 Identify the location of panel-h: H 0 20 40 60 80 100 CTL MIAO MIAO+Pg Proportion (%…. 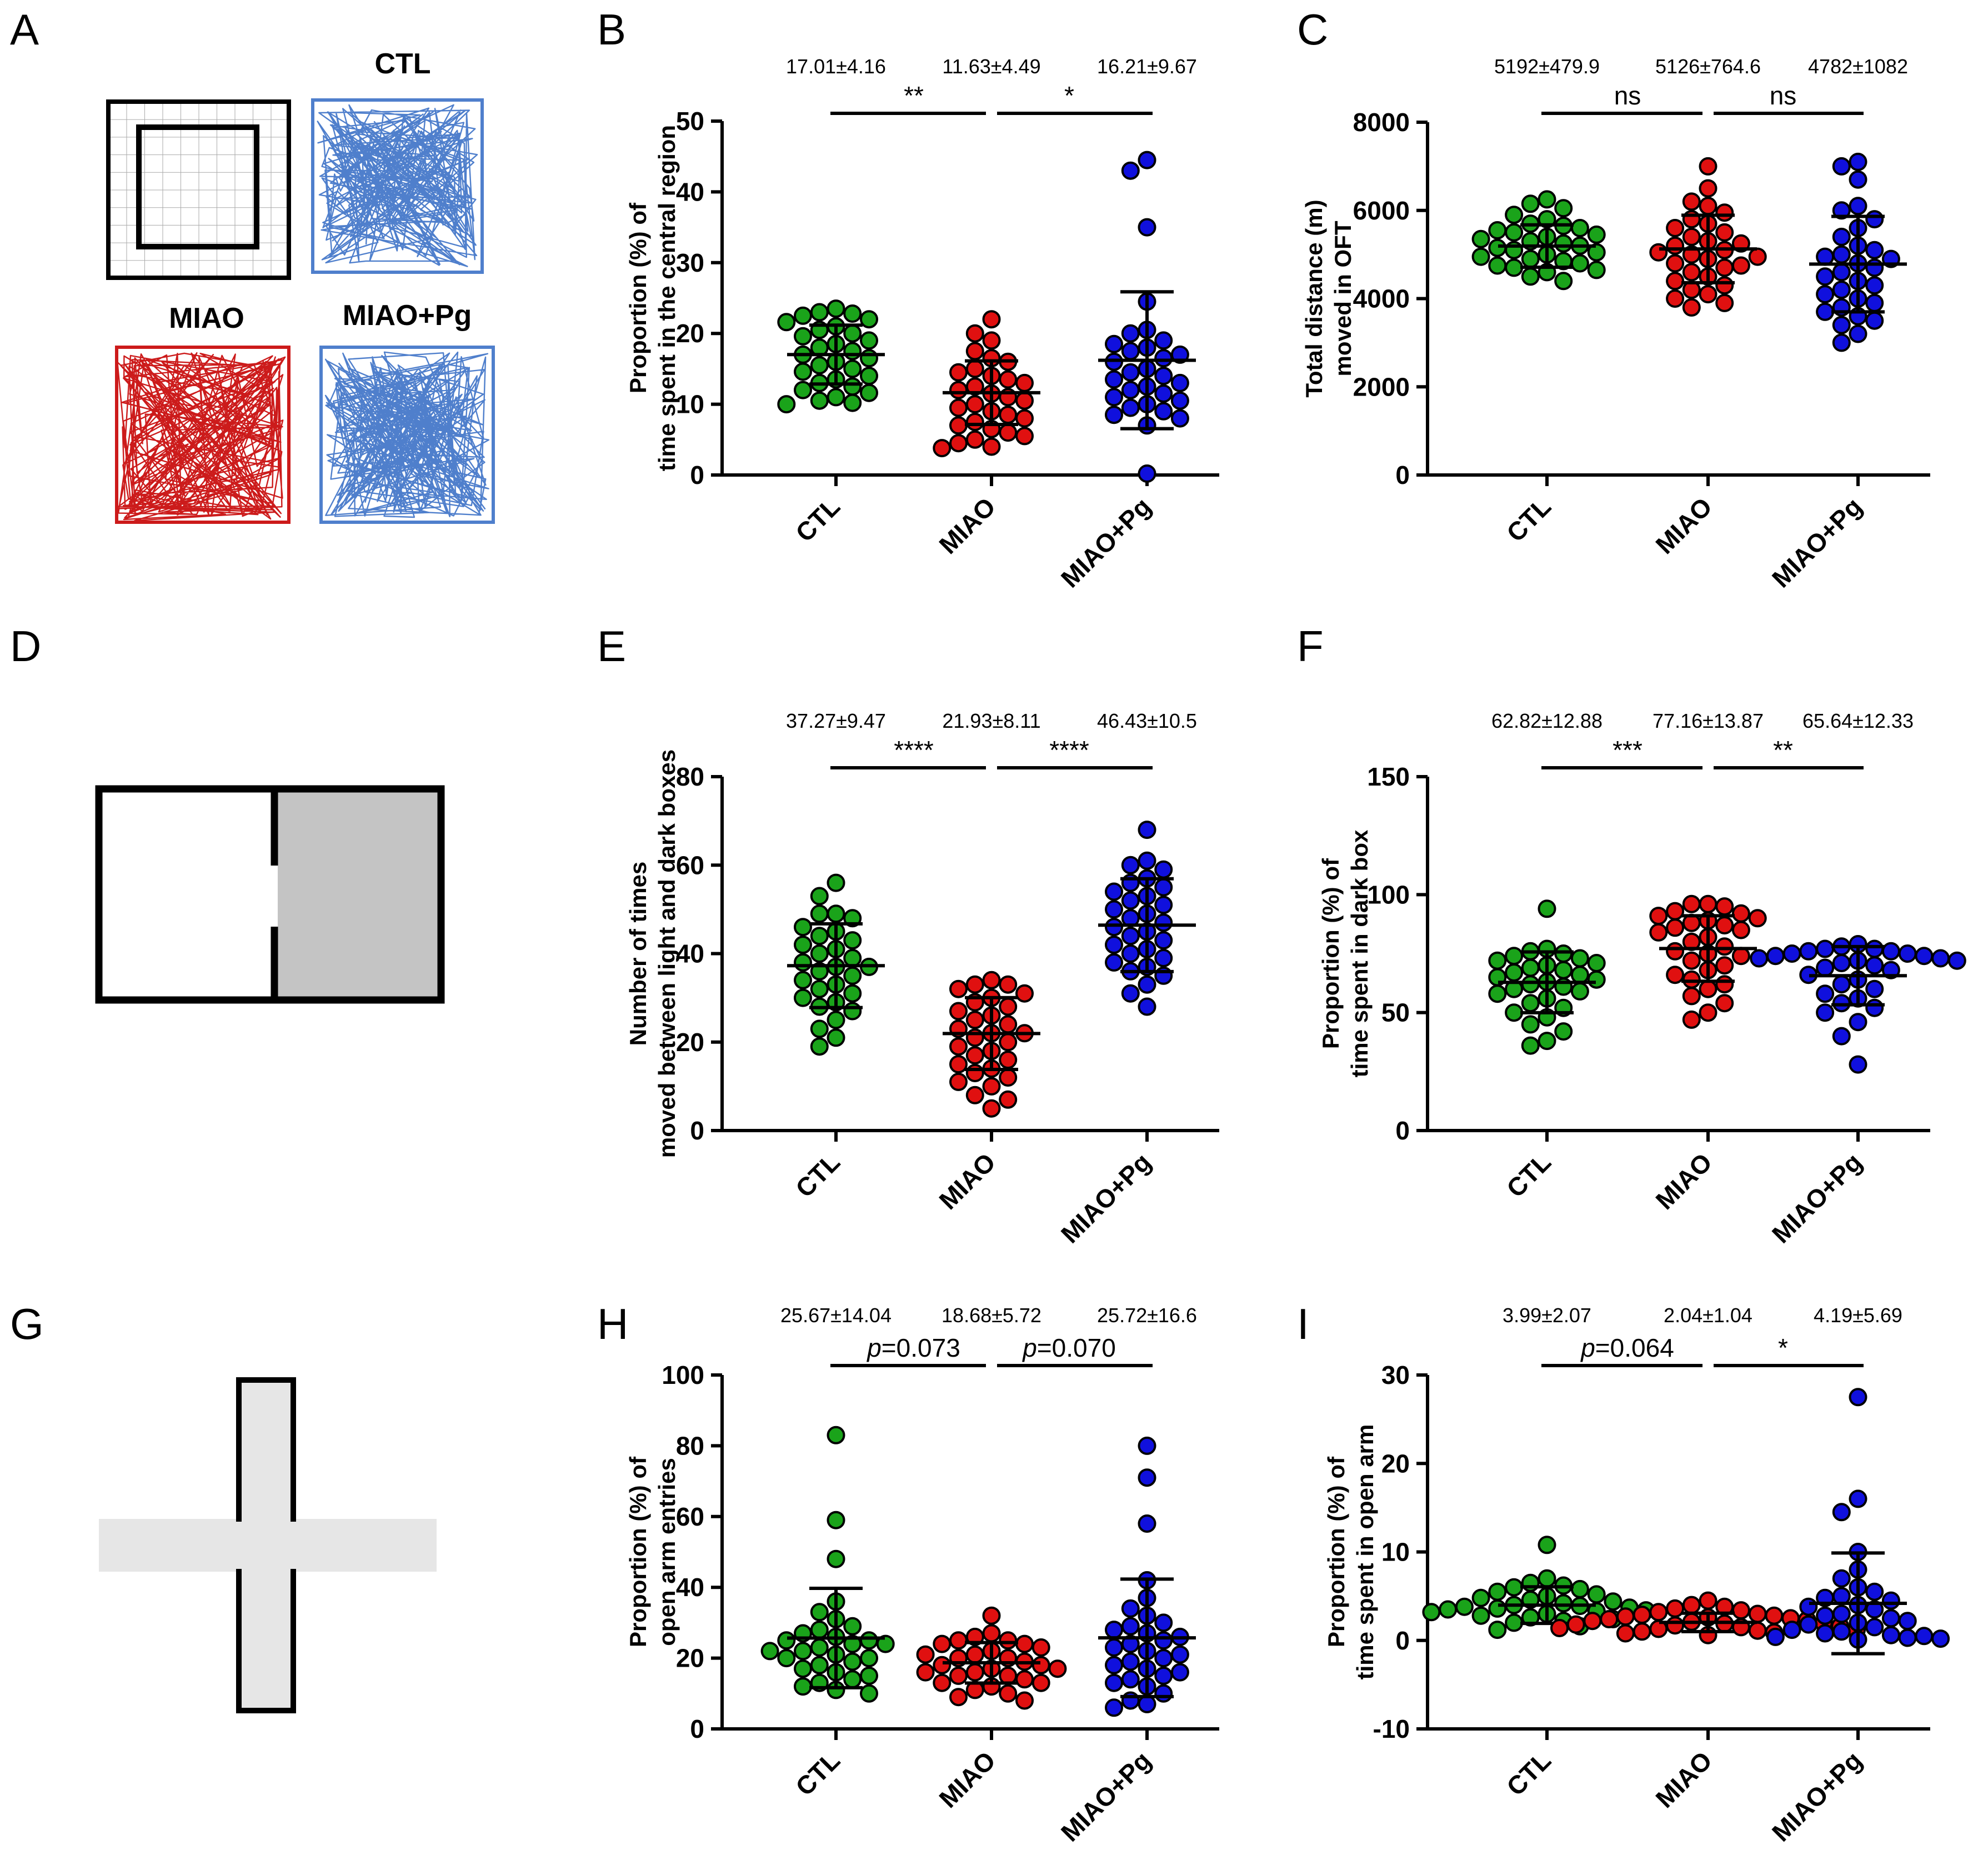
(908, 1573).